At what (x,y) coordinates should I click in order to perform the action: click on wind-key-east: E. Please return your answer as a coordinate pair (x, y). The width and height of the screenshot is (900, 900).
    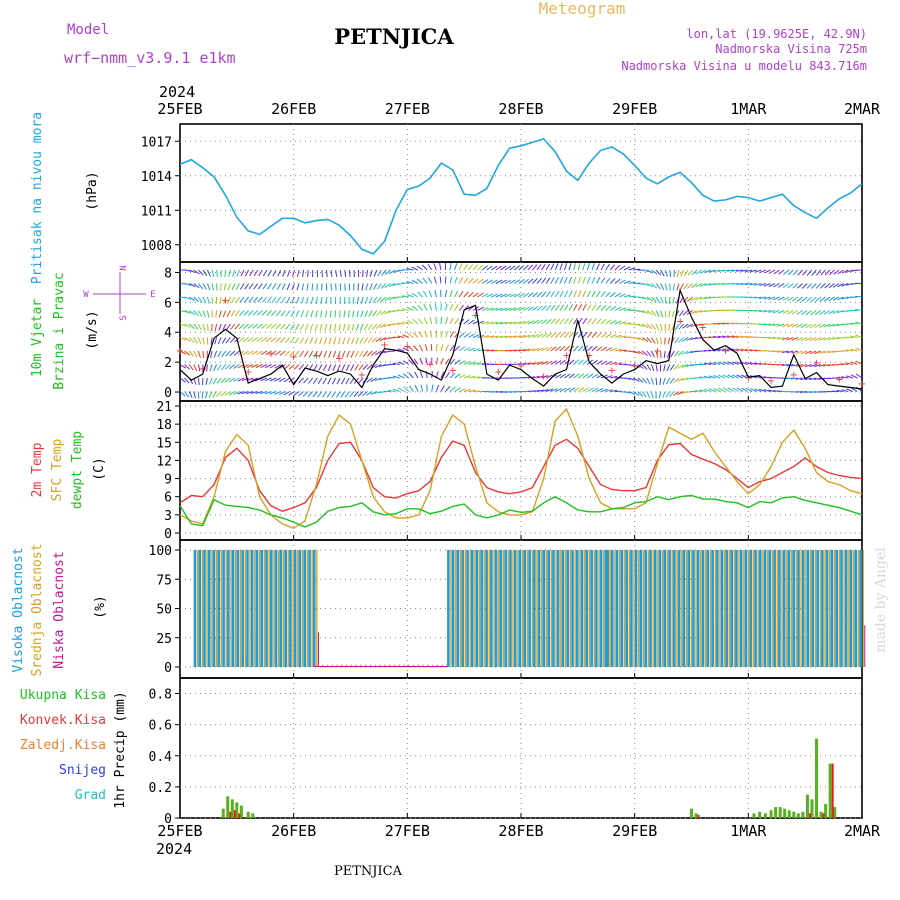
    Looking at the image, I should click on (152, 295).